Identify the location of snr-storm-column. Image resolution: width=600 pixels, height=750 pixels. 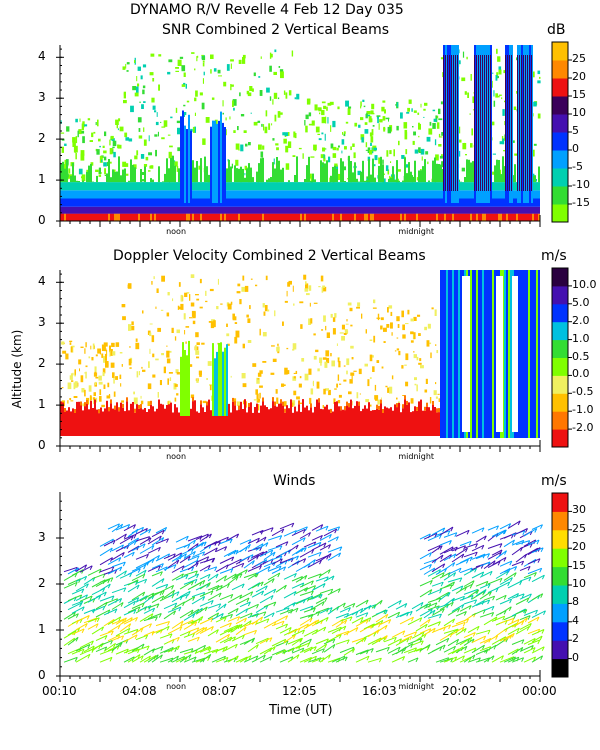
(181, 159).